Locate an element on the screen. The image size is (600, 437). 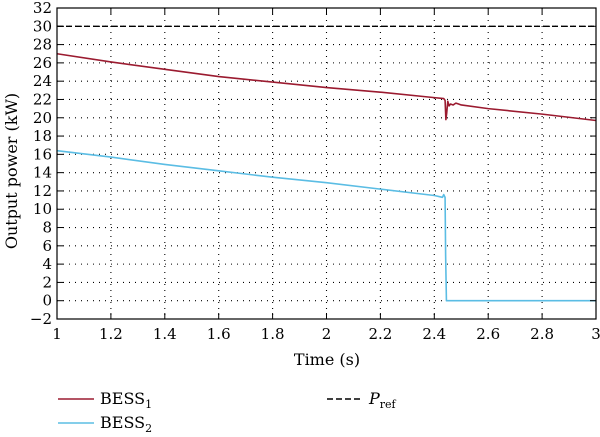
y-tick-label: 0 is located at coordinates (47, 301).